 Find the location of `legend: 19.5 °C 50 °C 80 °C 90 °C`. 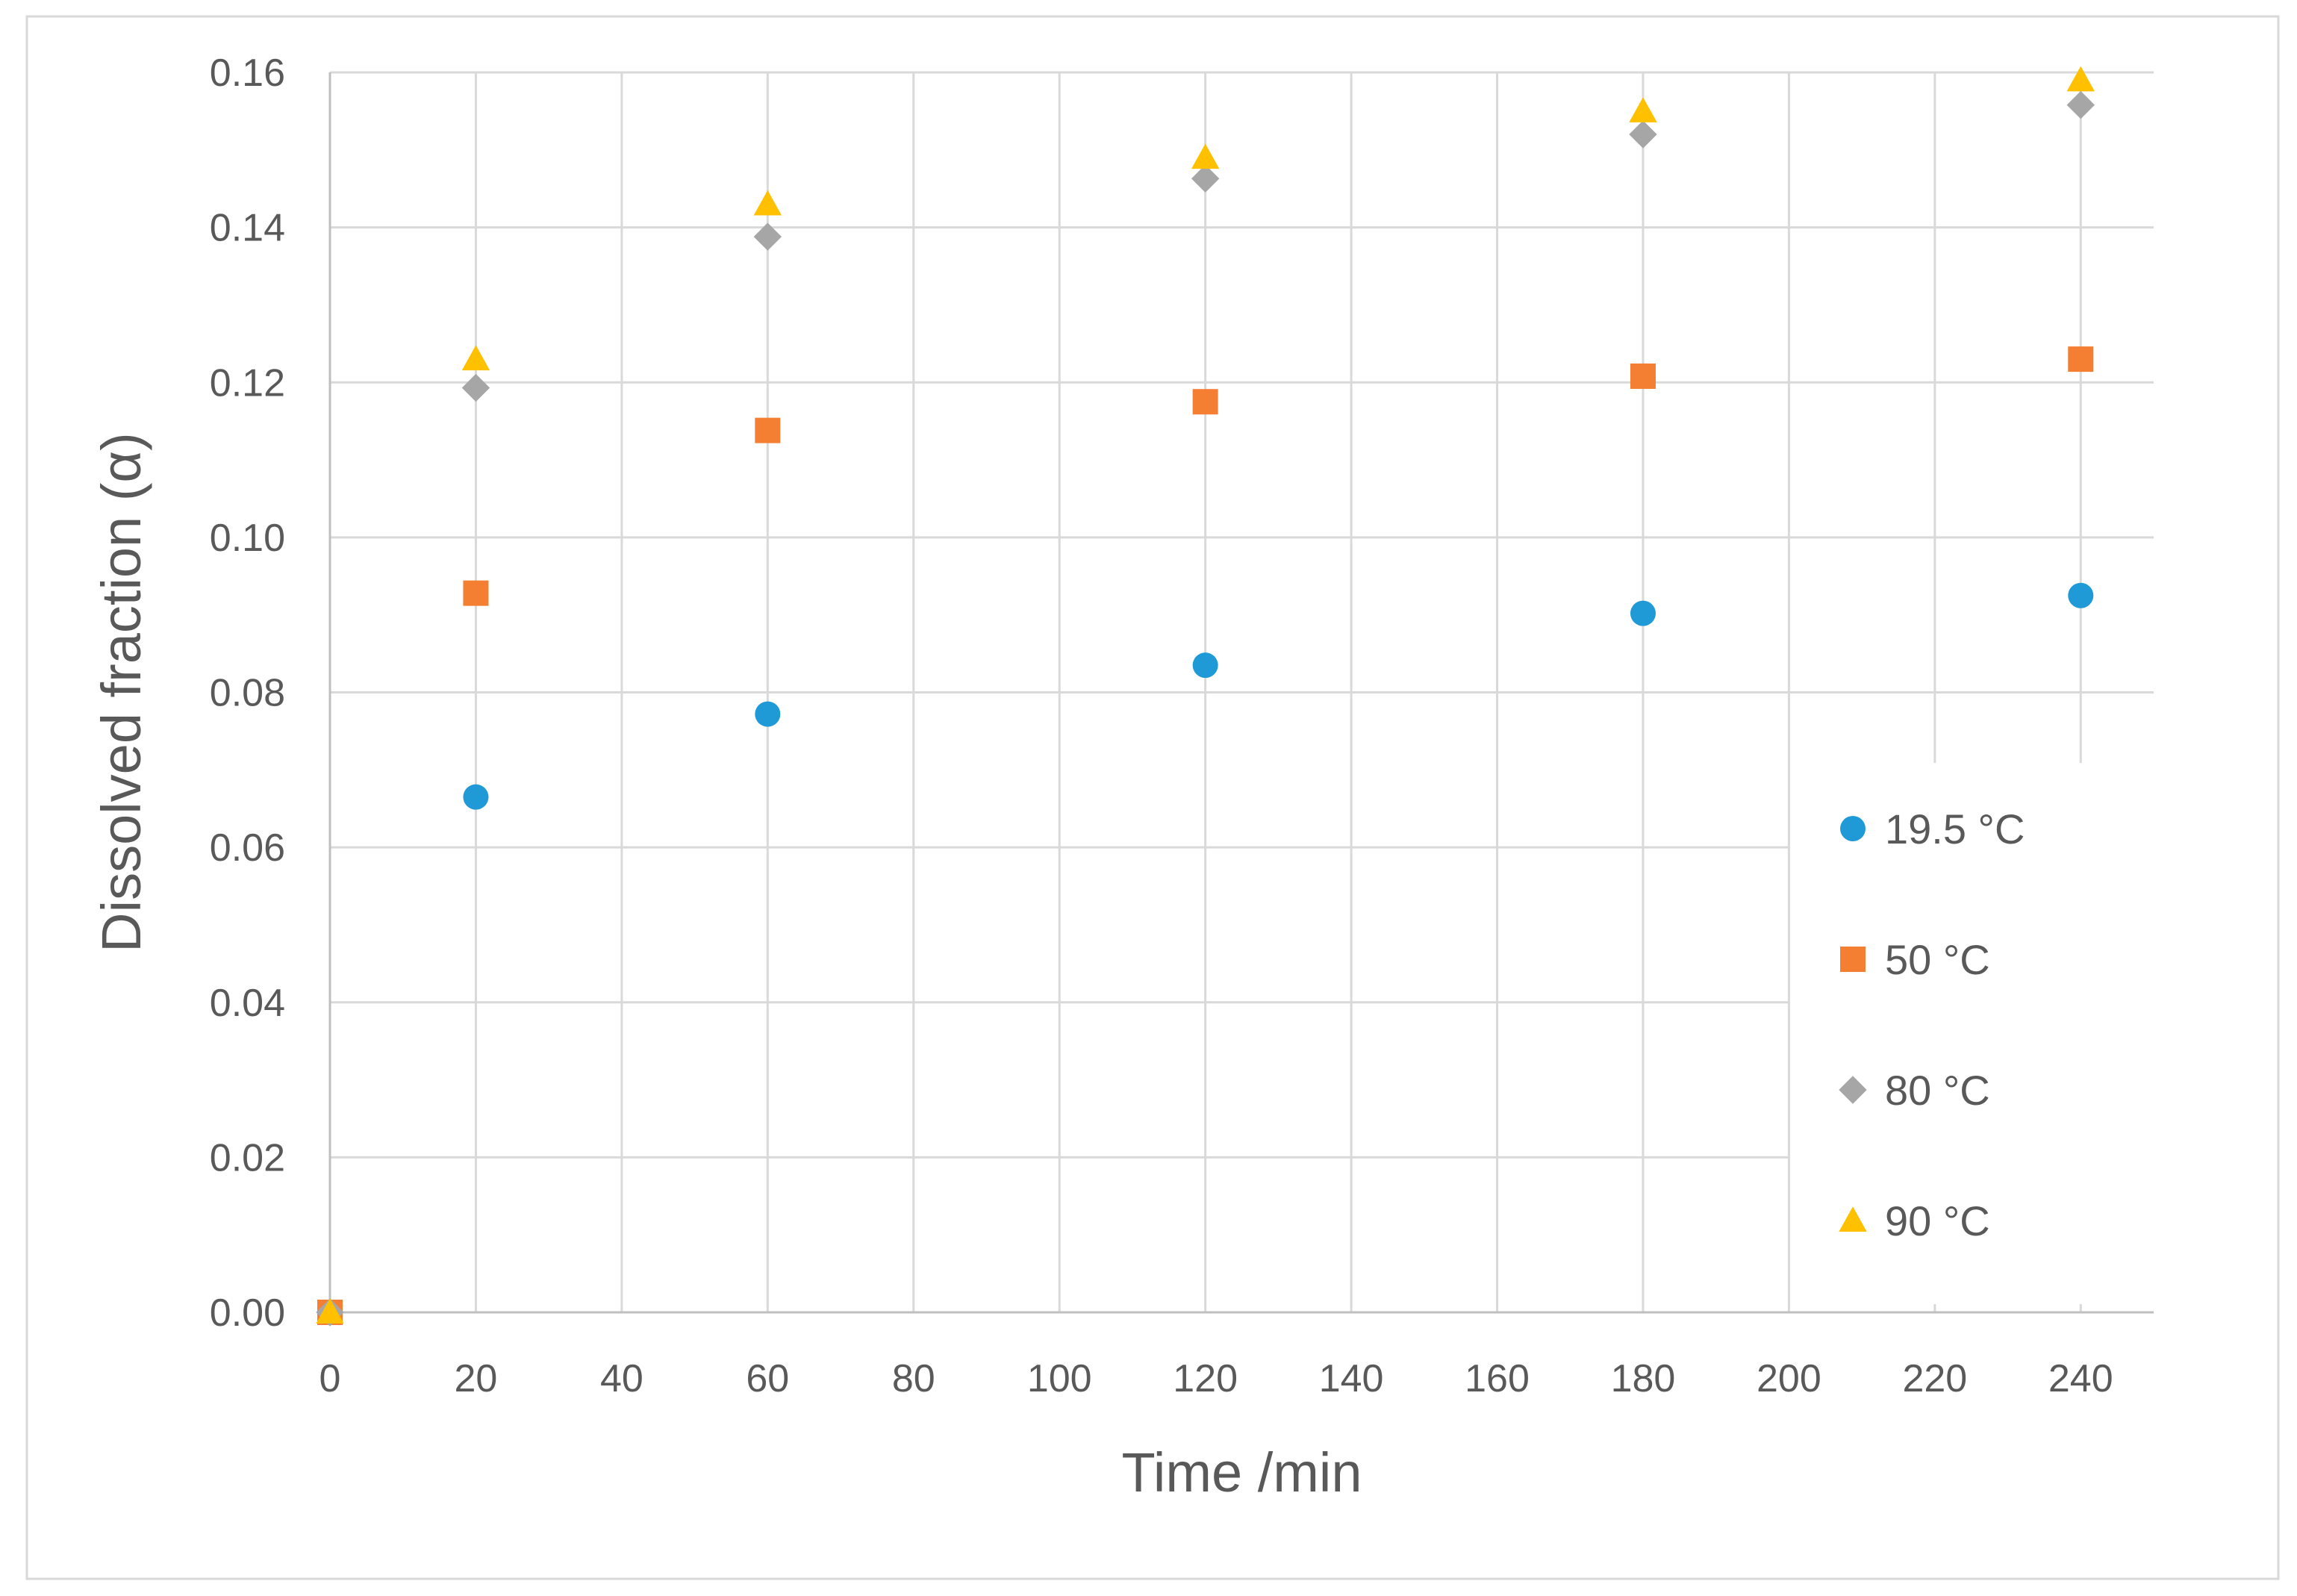

legend: 19.5 °C 50 °C 80 °C 90 °C is located at coordinates (1932, 1024).